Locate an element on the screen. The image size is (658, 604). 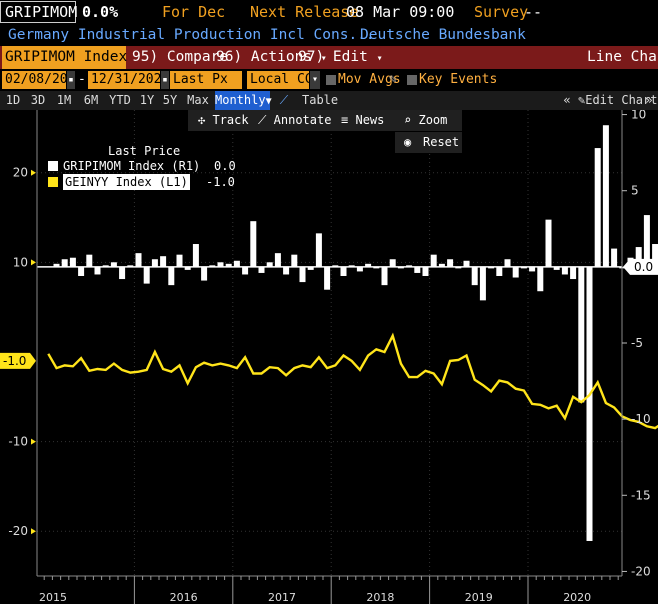
actions-label: 96) Actions is located at coordinates (264, 57).